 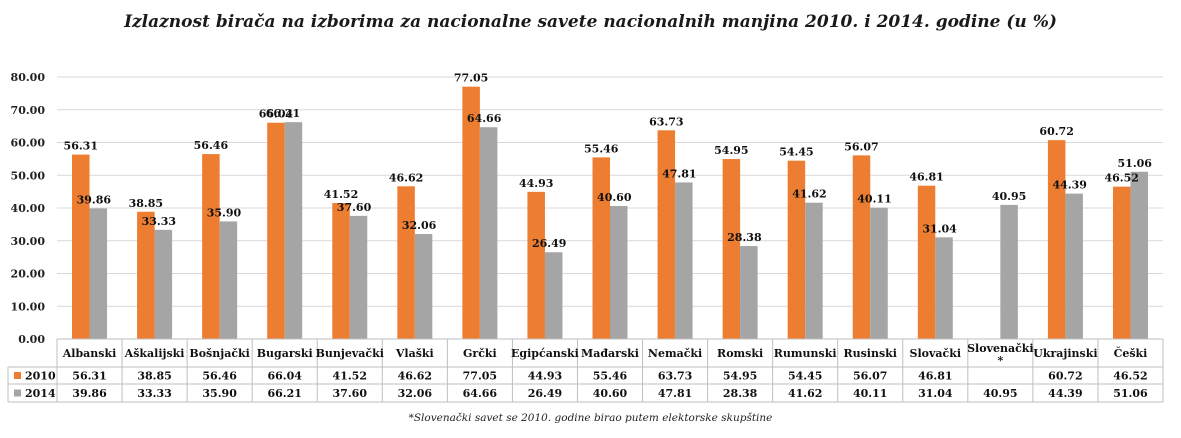 I want to click on table-value-2010: 41.52, so click(x=350, y=376).